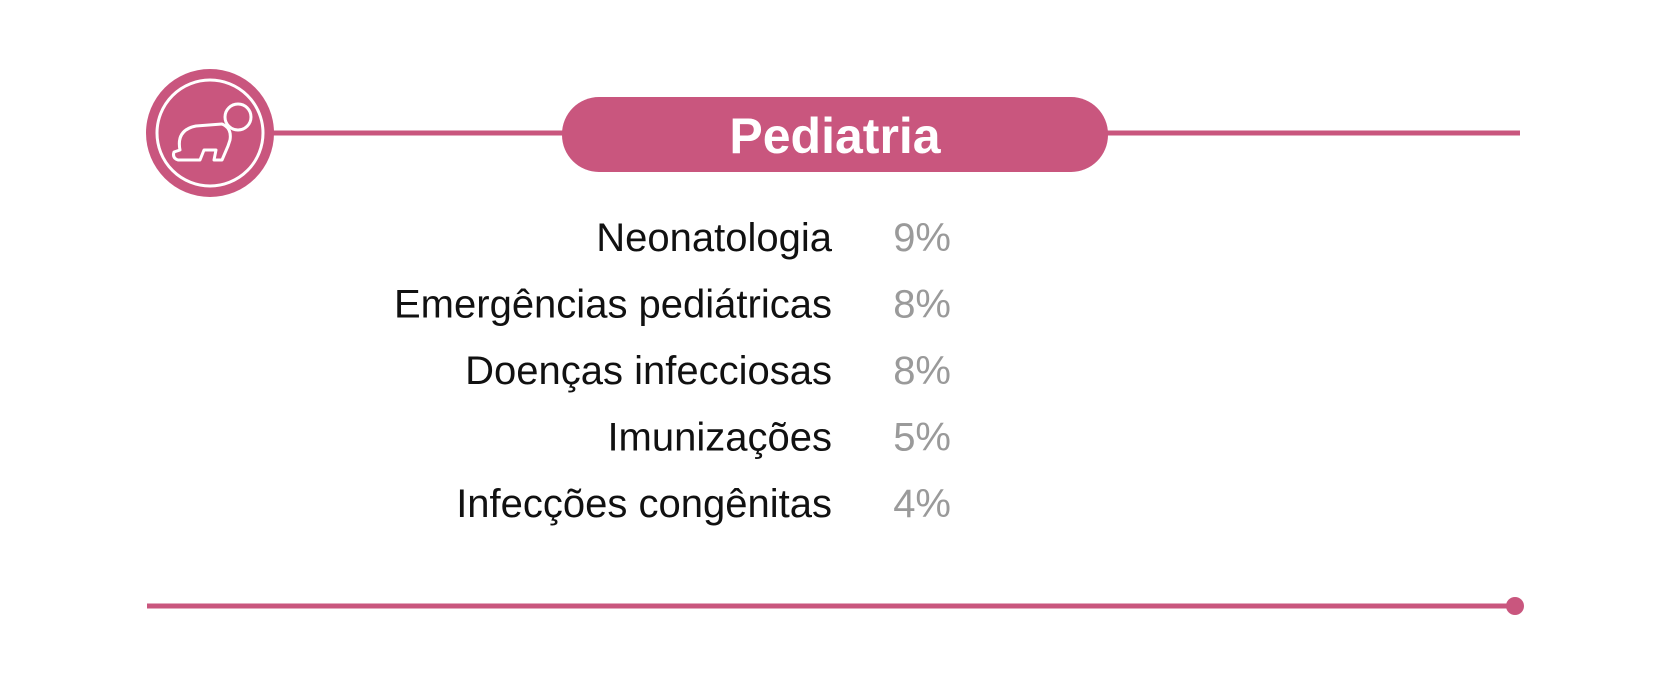  Describe the element at coordinates (922, 238) in the screenshot. I see `value-label: 9%` at that location.